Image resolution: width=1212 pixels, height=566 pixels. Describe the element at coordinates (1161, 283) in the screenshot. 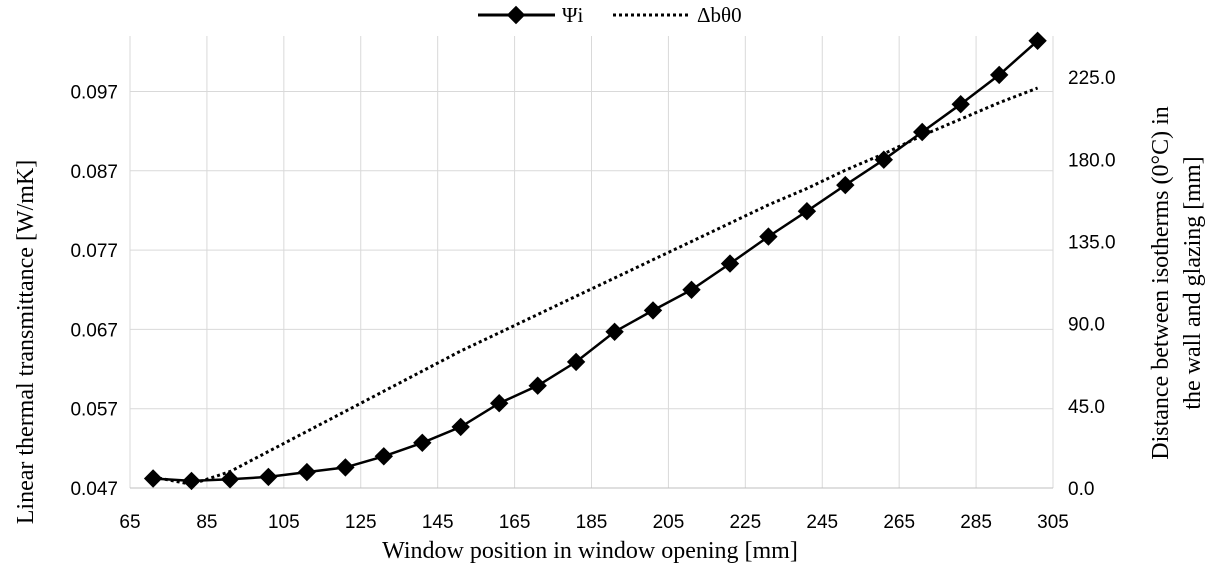

I see `y-axis-title-right-line1: Distance between isotherms (0°C) in` at that location.